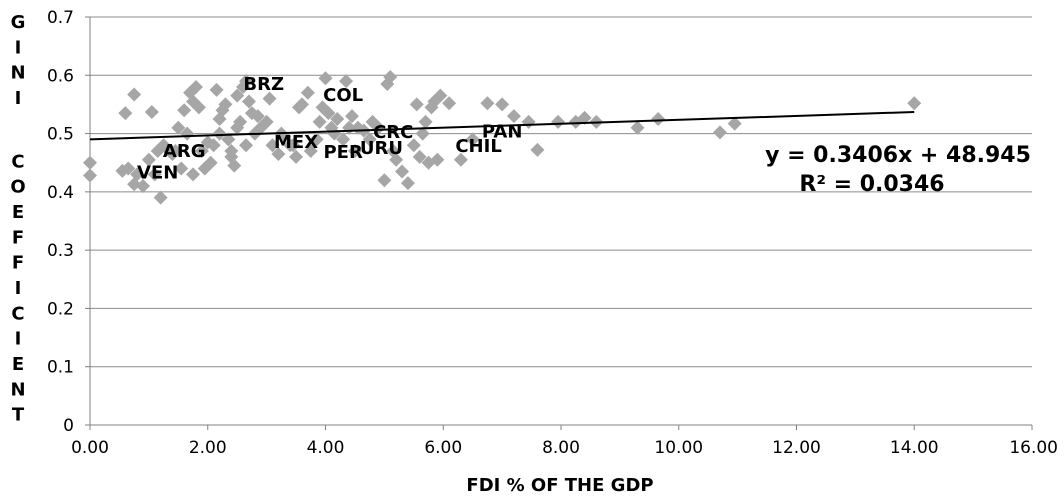  What do you see at coordinates (342, 152) in the screenshot?
I see `country-label: PER` at bounding box center [342, 152].